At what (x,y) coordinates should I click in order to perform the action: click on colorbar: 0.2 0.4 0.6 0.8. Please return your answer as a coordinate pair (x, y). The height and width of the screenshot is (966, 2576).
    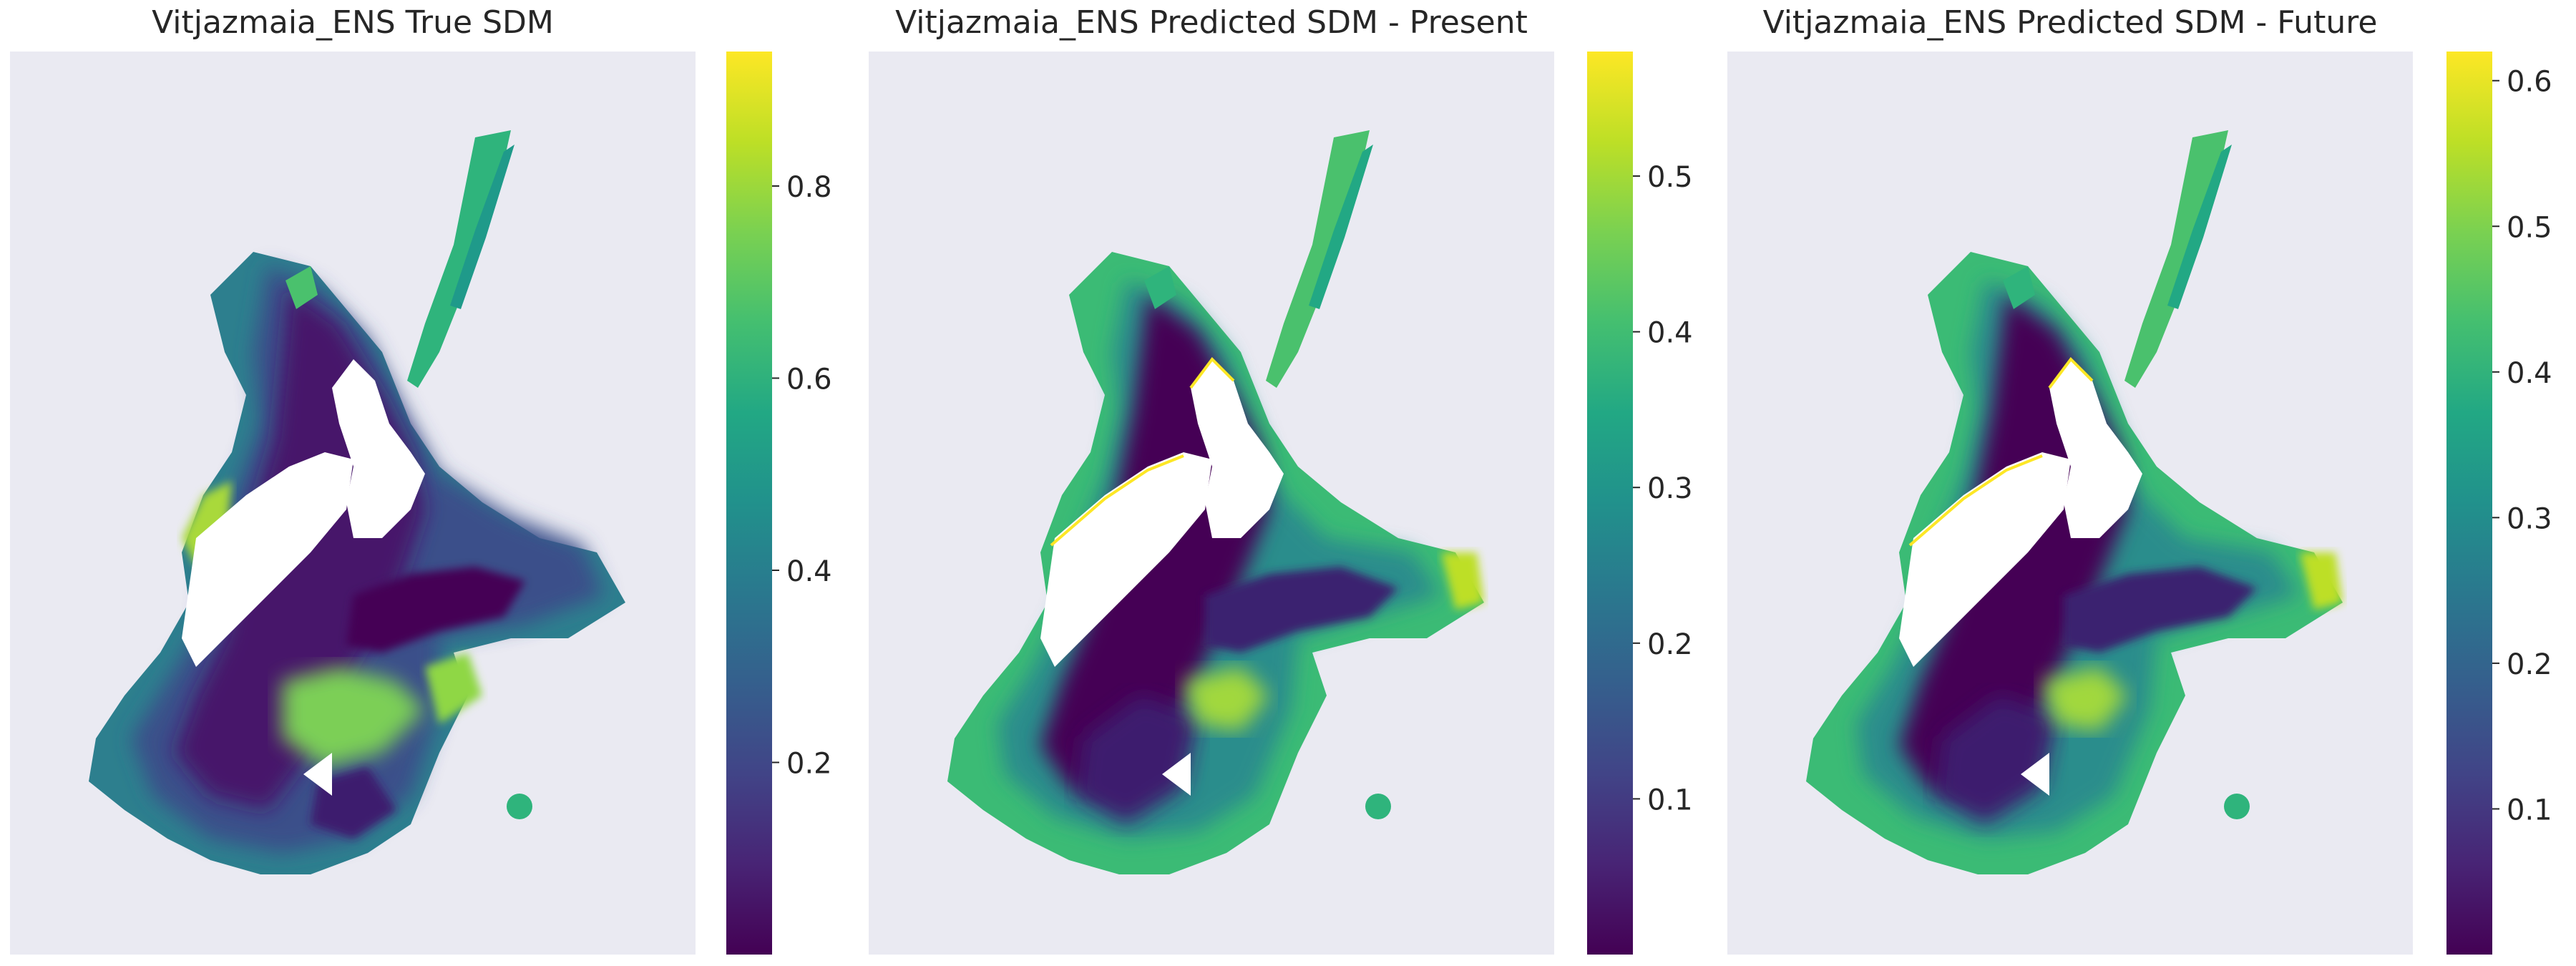
    Looking at the image, I should click on (779, 503).